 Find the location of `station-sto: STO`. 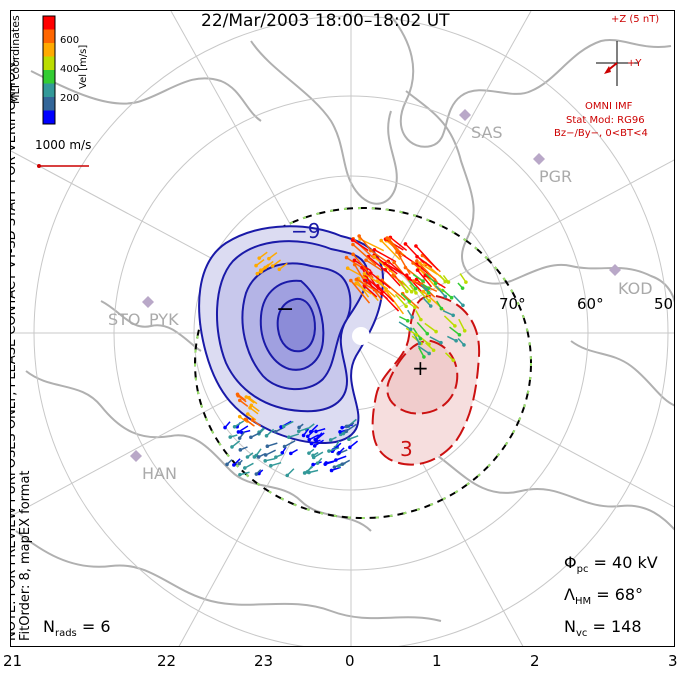

station-sto: STO is located at coordinates (124, 319).